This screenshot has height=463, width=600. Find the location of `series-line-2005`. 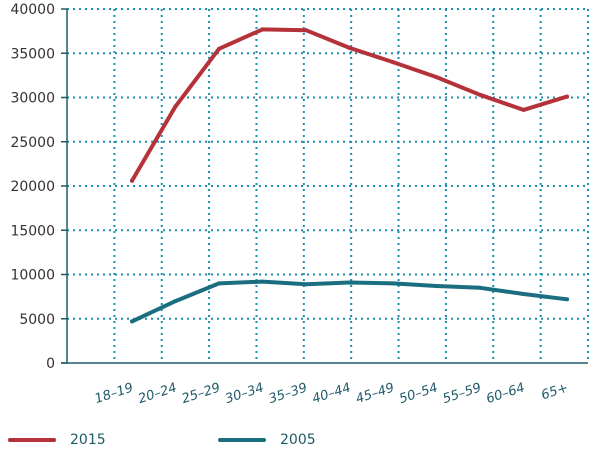

series-line-2005 is located at coordinates (349, 301).